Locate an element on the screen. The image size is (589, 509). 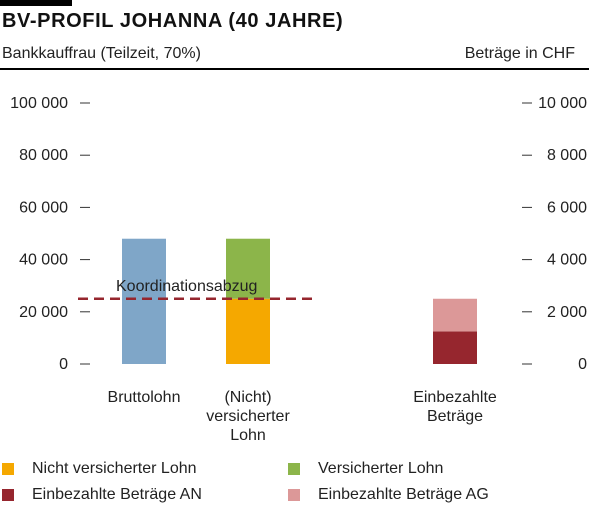
right-tick-label: 2 000 is located at coordinates (567, 312).